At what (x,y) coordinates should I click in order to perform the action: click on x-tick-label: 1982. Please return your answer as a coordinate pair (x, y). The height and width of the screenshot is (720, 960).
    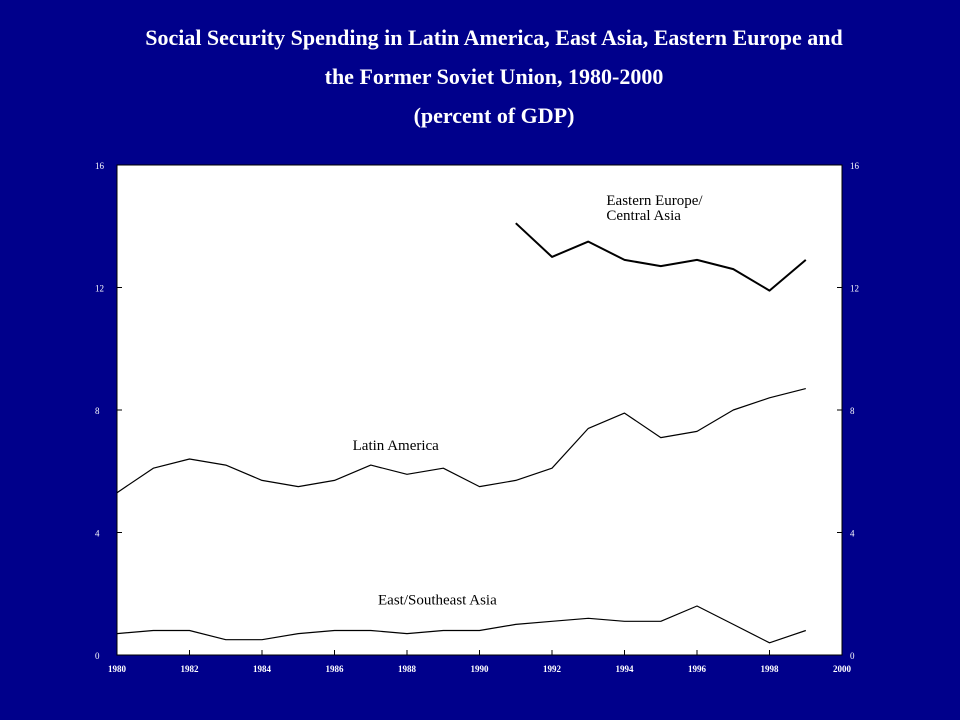
    Looking at the image, I should click on (190, 669).